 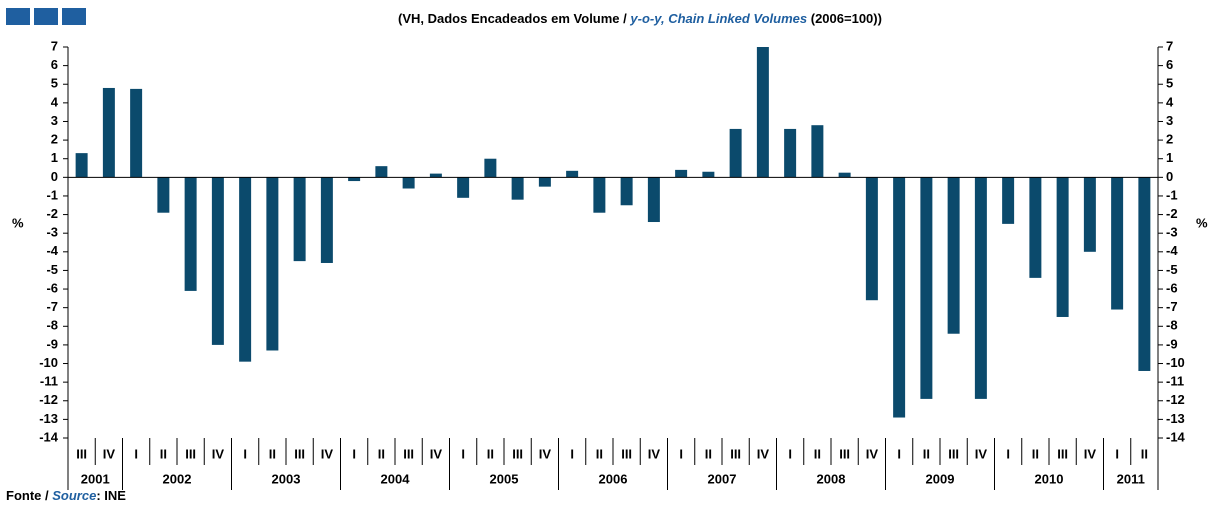 What do you see at coordinates (940, 478) in the screenshot?
I see `year-label: 2009` at bounding box center [940, 478].